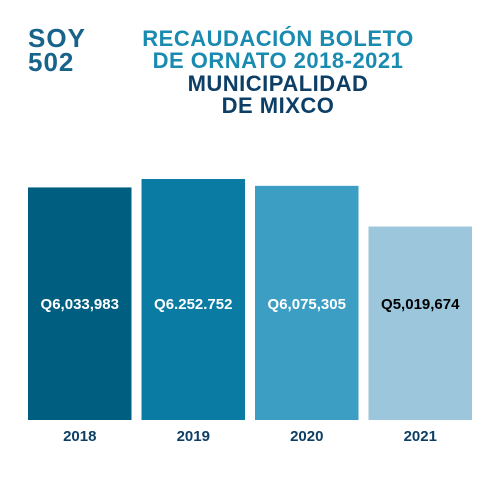 The image size is (500, 500). What do you see at coordinates (277, 38) in the screenshot?
I see `chart-title: RECAUDACIÓN BOLETO` at bounding box center [277, 38].